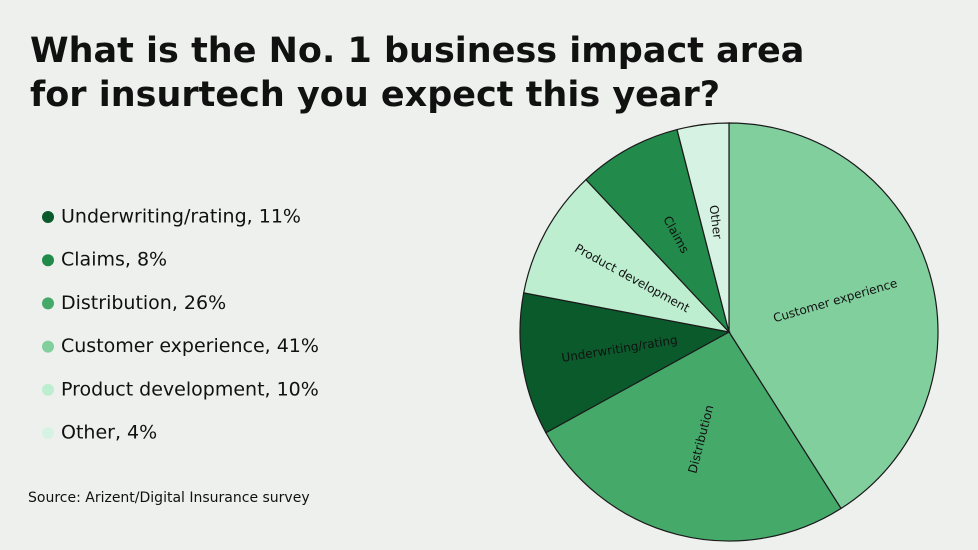 The height and width of the screenshot is (550, 978). I want to click on legend-label: Claims, 8%, so click(114, 260).